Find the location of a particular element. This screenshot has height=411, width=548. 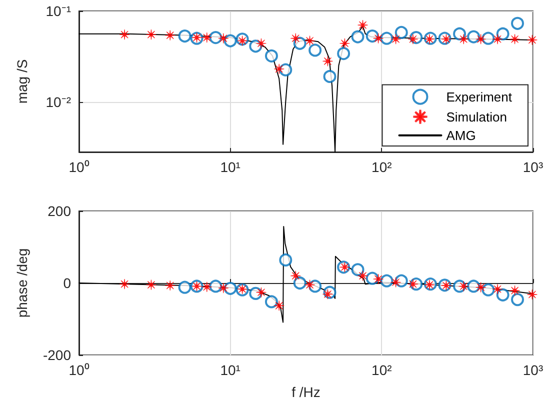

legend-label: Simulation is located at coordinates (476, 116).